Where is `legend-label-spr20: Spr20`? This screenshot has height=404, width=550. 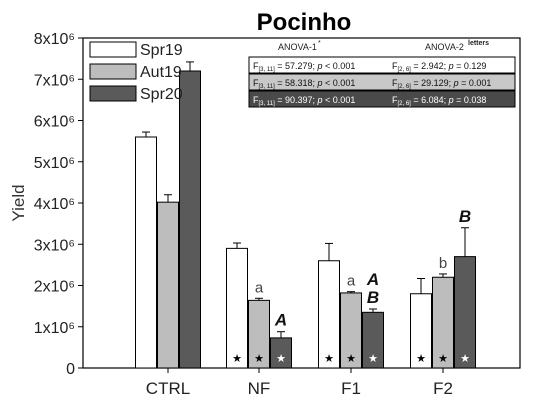
legend-label-spr20: Spr20 is located at coordinates (161, 94).